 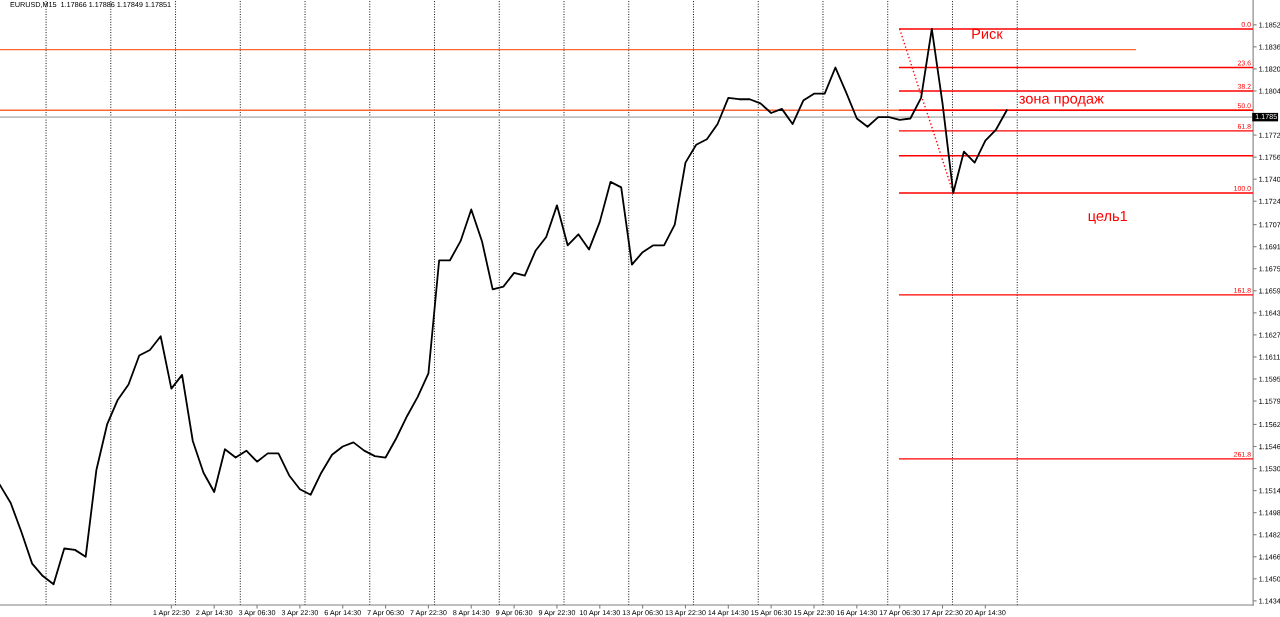 What do you see at coordinates (1061, 101) in the screenshot?
I see `annotation: зона продаж` at bounding box center [1061, 101].